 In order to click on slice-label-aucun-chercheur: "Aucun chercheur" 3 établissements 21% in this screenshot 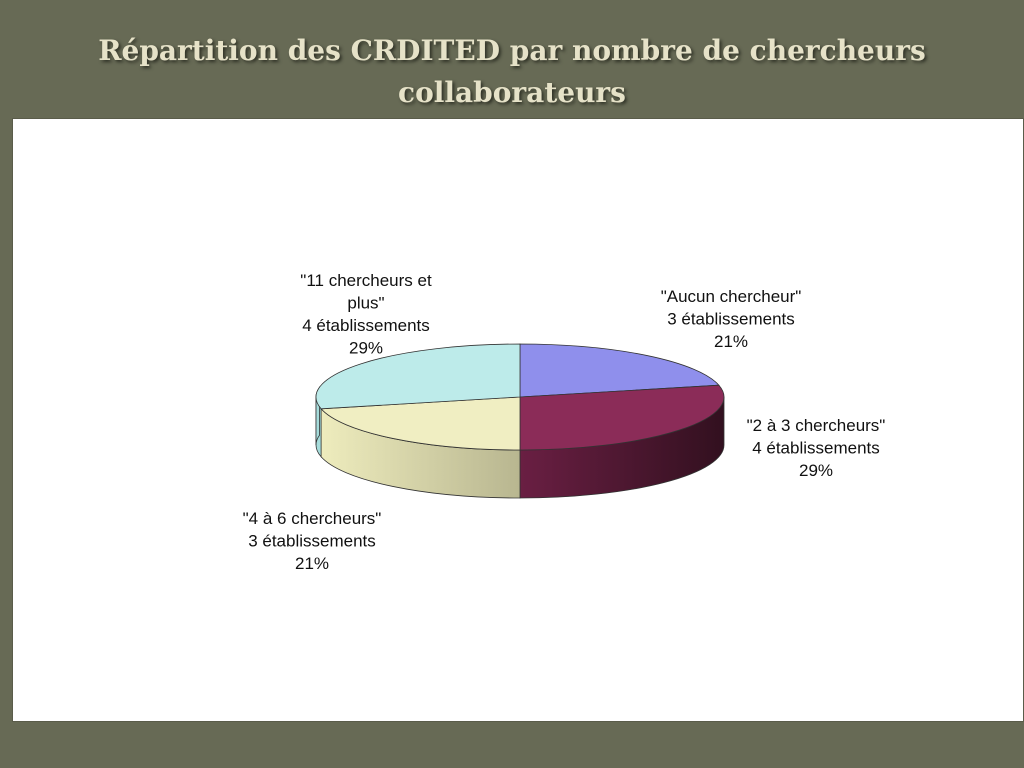, I will do `click(731, 319)`.